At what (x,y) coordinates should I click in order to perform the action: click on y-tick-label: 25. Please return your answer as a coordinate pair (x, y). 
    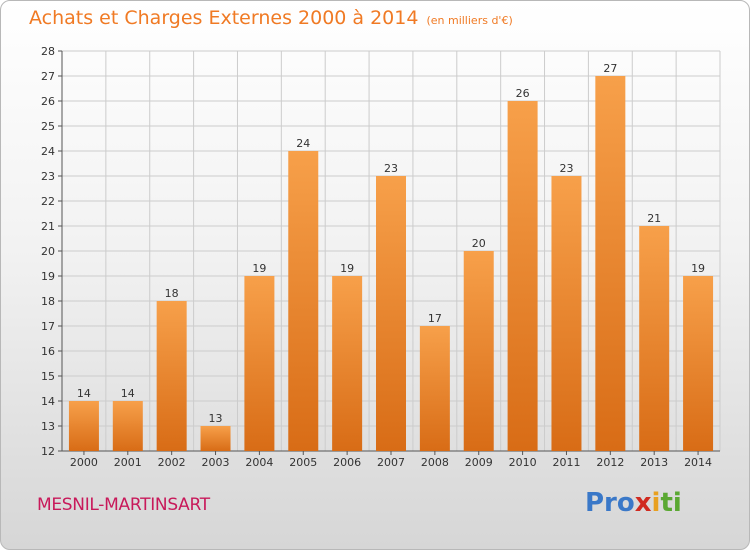
    Looking at the image, I should click on (48, 126).